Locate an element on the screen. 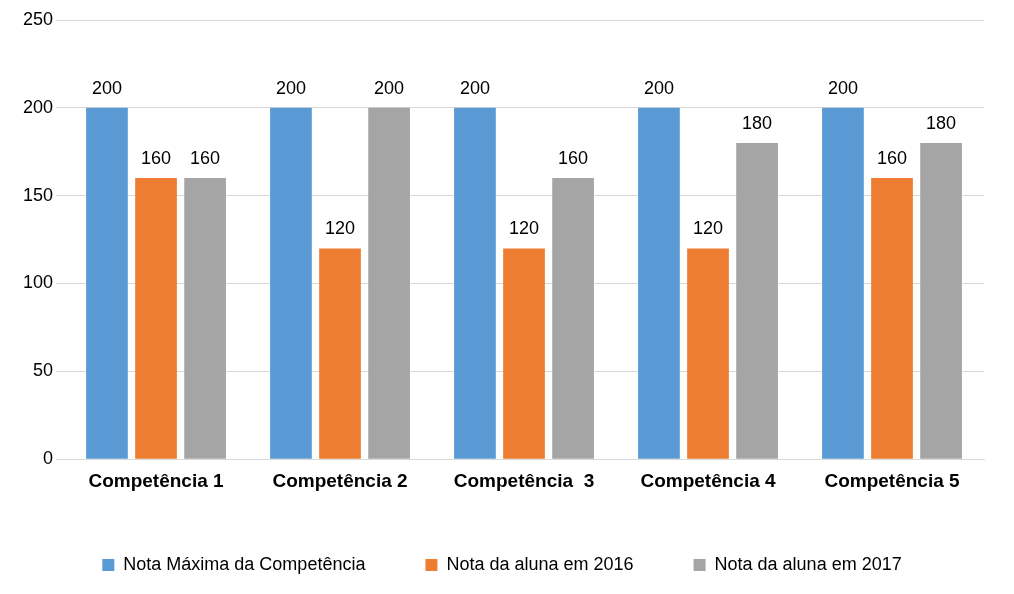 The image size is (1014, 594). y-tick-label: 200 is located at coordinates (38, 106).